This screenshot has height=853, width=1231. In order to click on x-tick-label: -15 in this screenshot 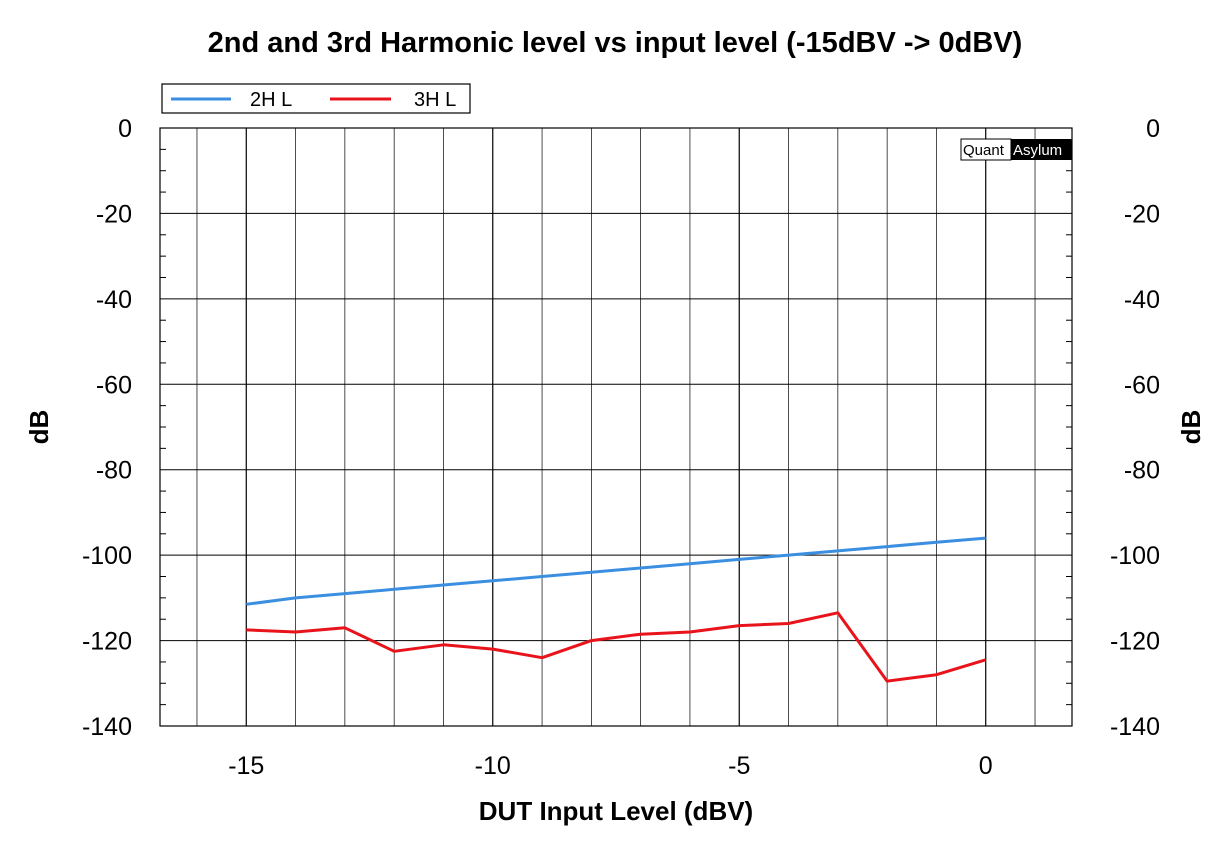, I will do `click(246, 766)`.